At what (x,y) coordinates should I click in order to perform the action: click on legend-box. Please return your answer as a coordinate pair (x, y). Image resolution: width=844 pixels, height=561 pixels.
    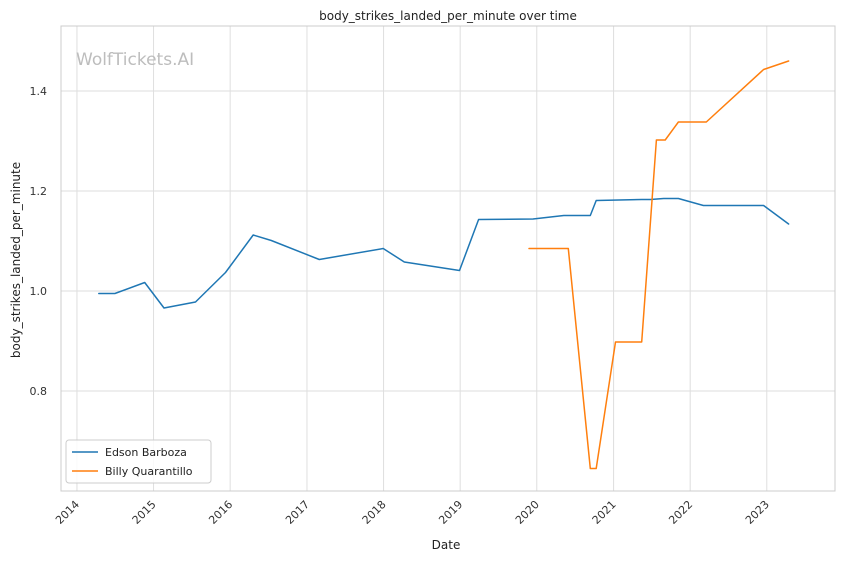
    Looking at the image, I should click on (138, 461).